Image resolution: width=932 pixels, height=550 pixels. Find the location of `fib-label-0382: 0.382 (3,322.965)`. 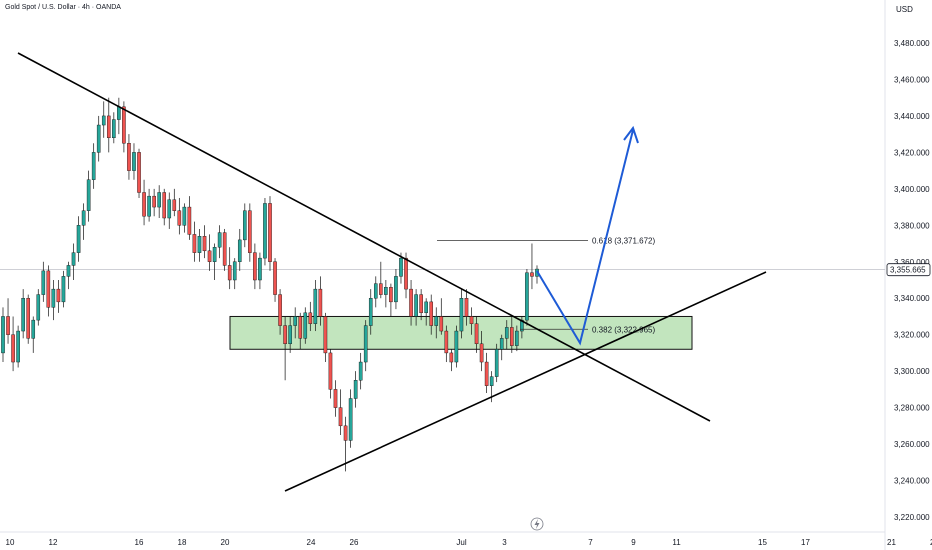

fib-label-0382: 0.382 (3,322.965) is located at coordinates (623, 329).